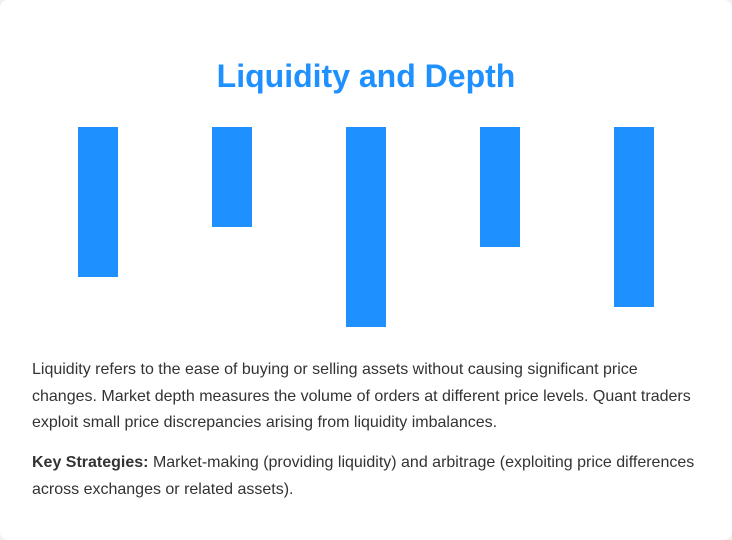 Image resolution: width=732 pixels, height=540 pixels. I want to click on page-title: Liquidity and Depth, so click(366, 76).